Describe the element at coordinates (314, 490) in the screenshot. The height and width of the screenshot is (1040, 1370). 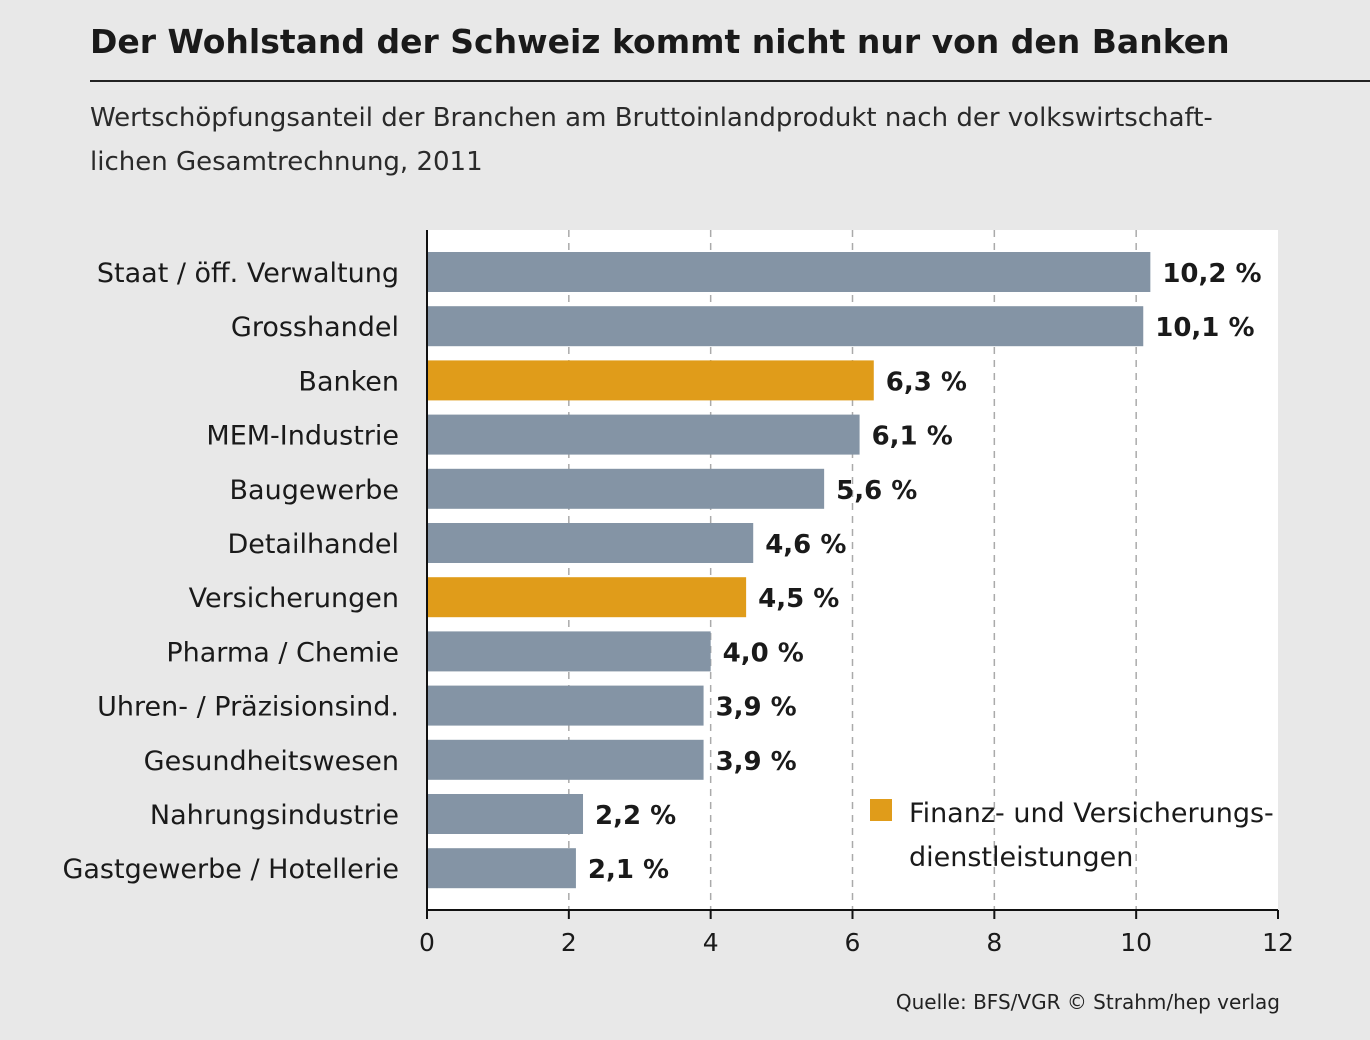
I see `category-label: Baugewerbe` at that location.